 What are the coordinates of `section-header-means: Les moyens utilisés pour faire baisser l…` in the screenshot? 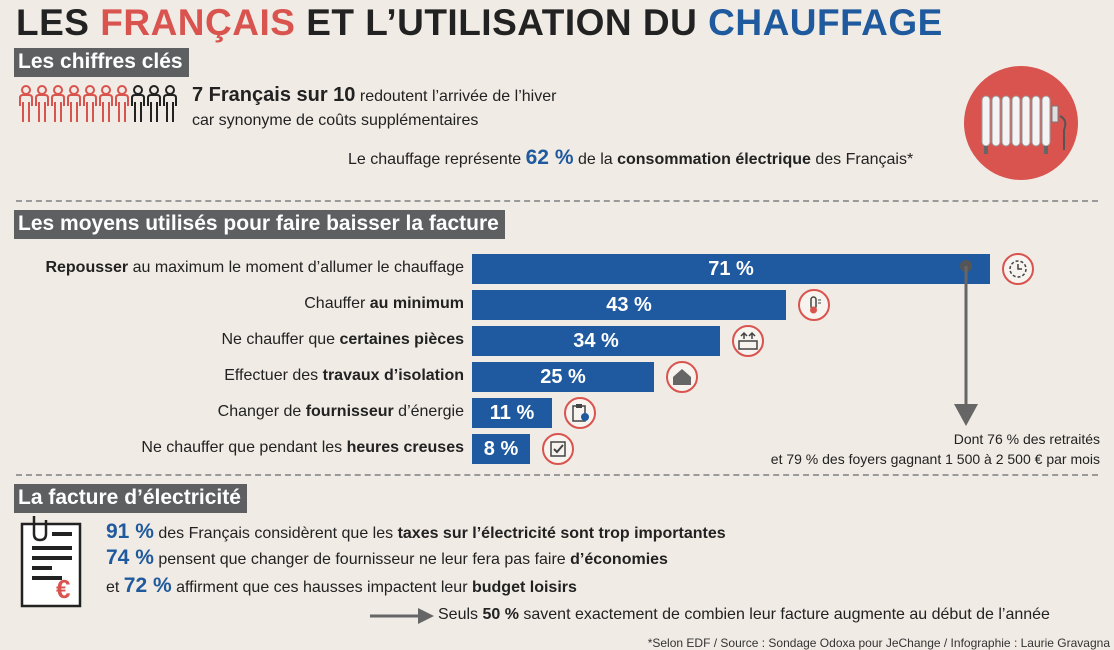 It's located at (259, 224).